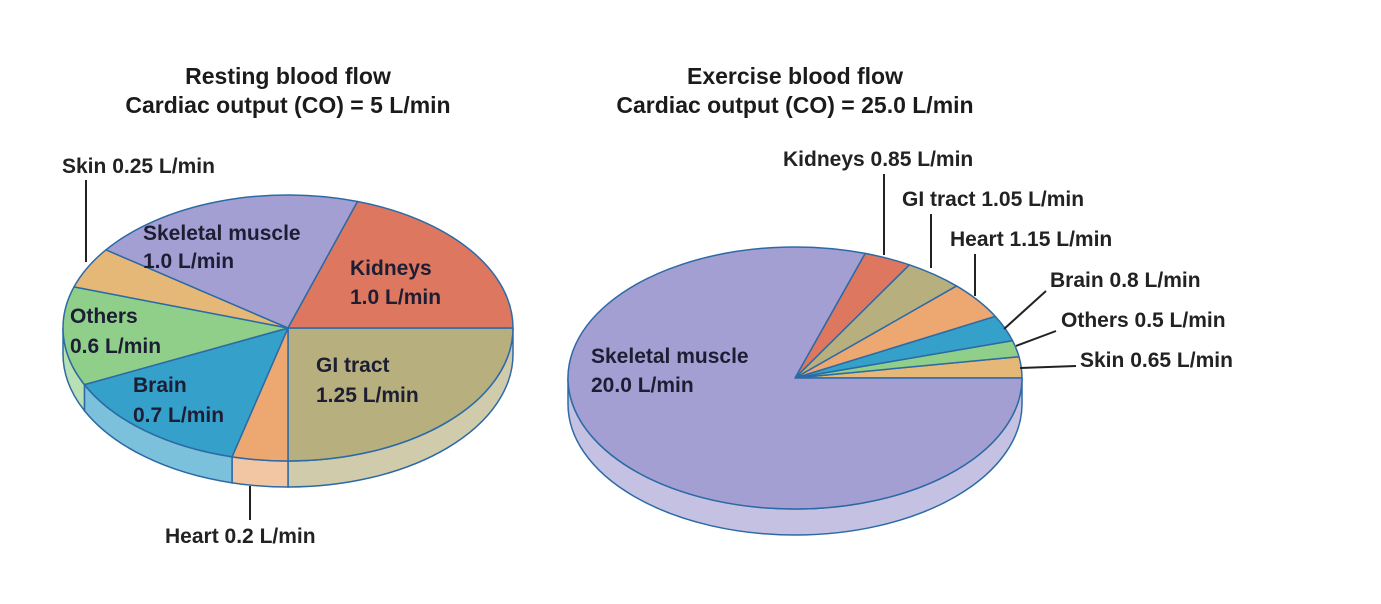  I want to click on slice-gi-tract, so click(400, 394).